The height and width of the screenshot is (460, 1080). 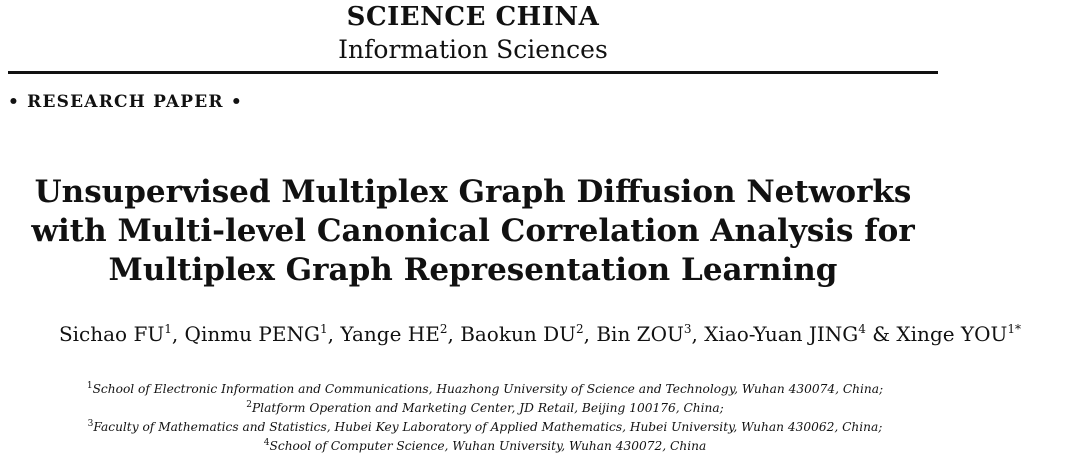 I want to click on affiliation-number: 3, so click(x=90, y=424).